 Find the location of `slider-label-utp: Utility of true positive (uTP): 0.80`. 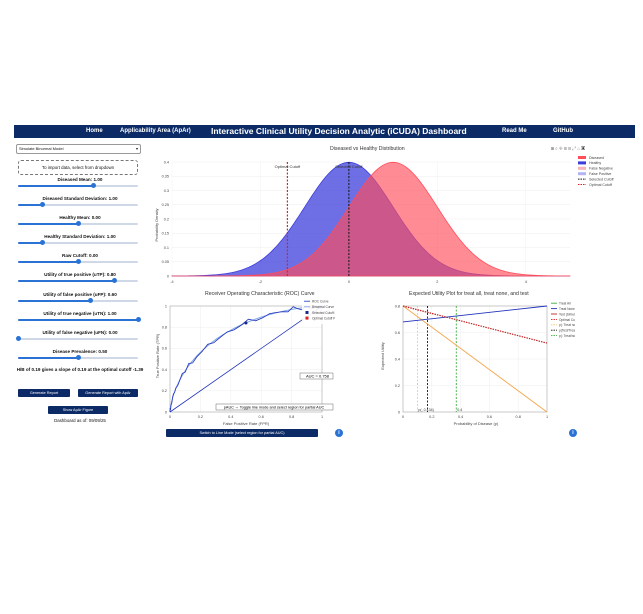

slider-label-utp: Utility of true positive (uTP): 0.80 is located at coordinates (80, 274).